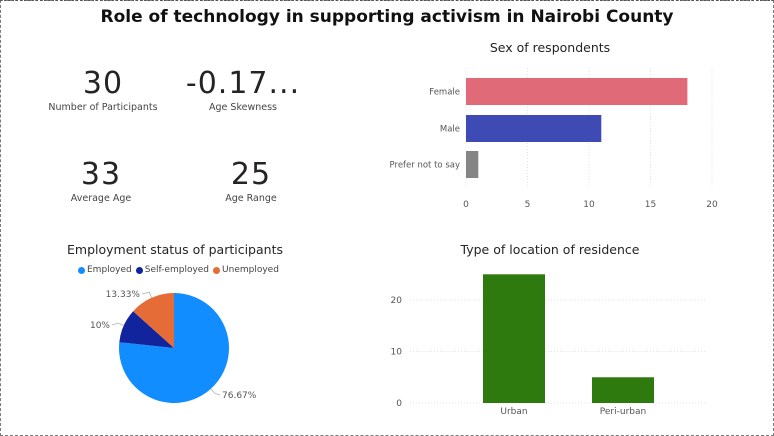 The width and height of the screenshot is (774, 436). What do you see at coordinates (251, 198) in the screenshot?
I see `kpi-label: Age Range` at bounding box center [251, 198].